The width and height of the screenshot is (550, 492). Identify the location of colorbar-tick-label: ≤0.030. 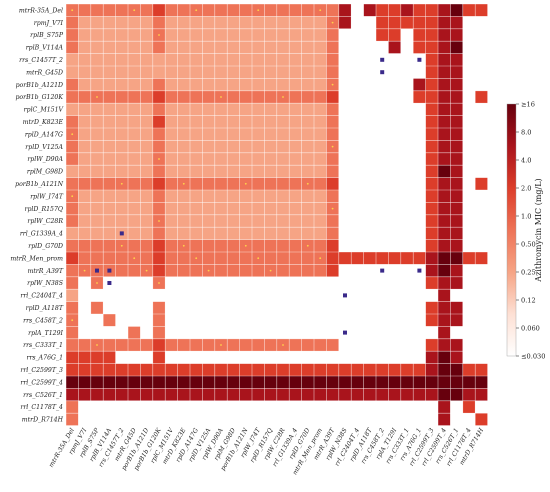
(533, 356).